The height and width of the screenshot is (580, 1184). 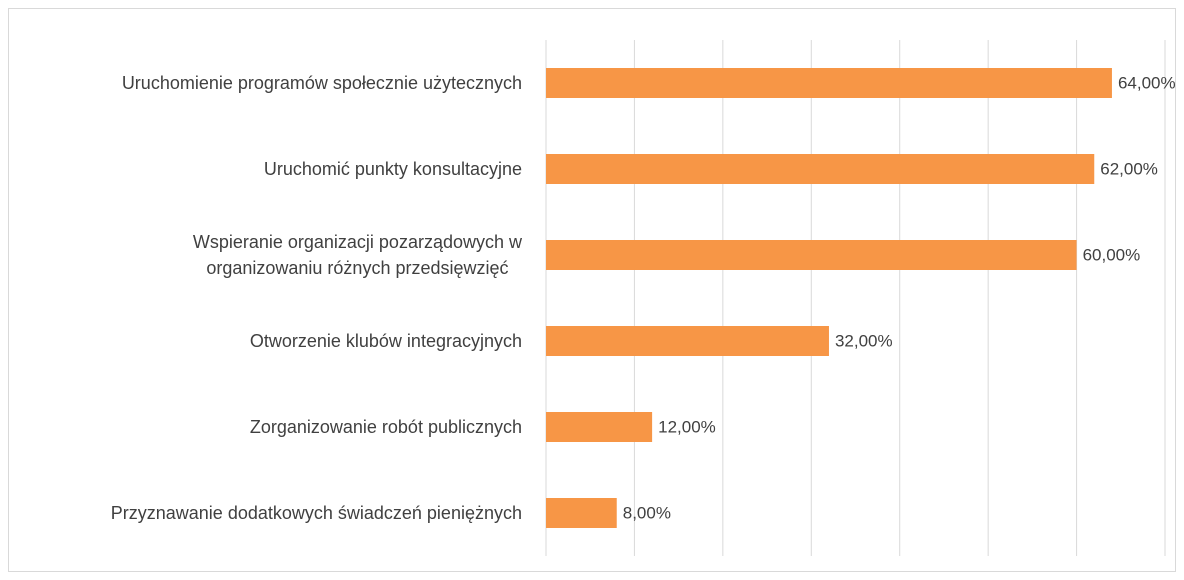 What do you see at coordinates (385, 427) in the screenshot?
I see `y-tick-label: Zorganizowanie robót publicznych` at bounding box center [385, 427].